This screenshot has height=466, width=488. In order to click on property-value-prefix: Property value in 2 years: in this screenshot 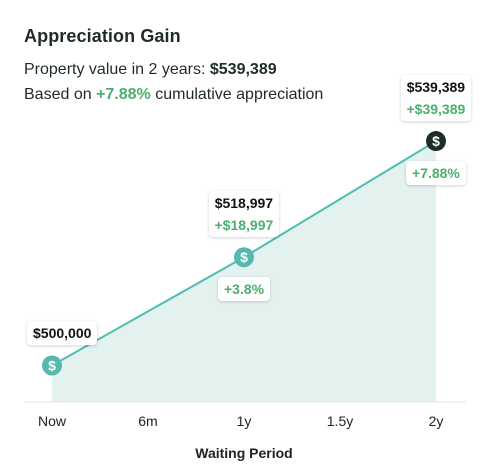, I will do `click(117, 69)`.